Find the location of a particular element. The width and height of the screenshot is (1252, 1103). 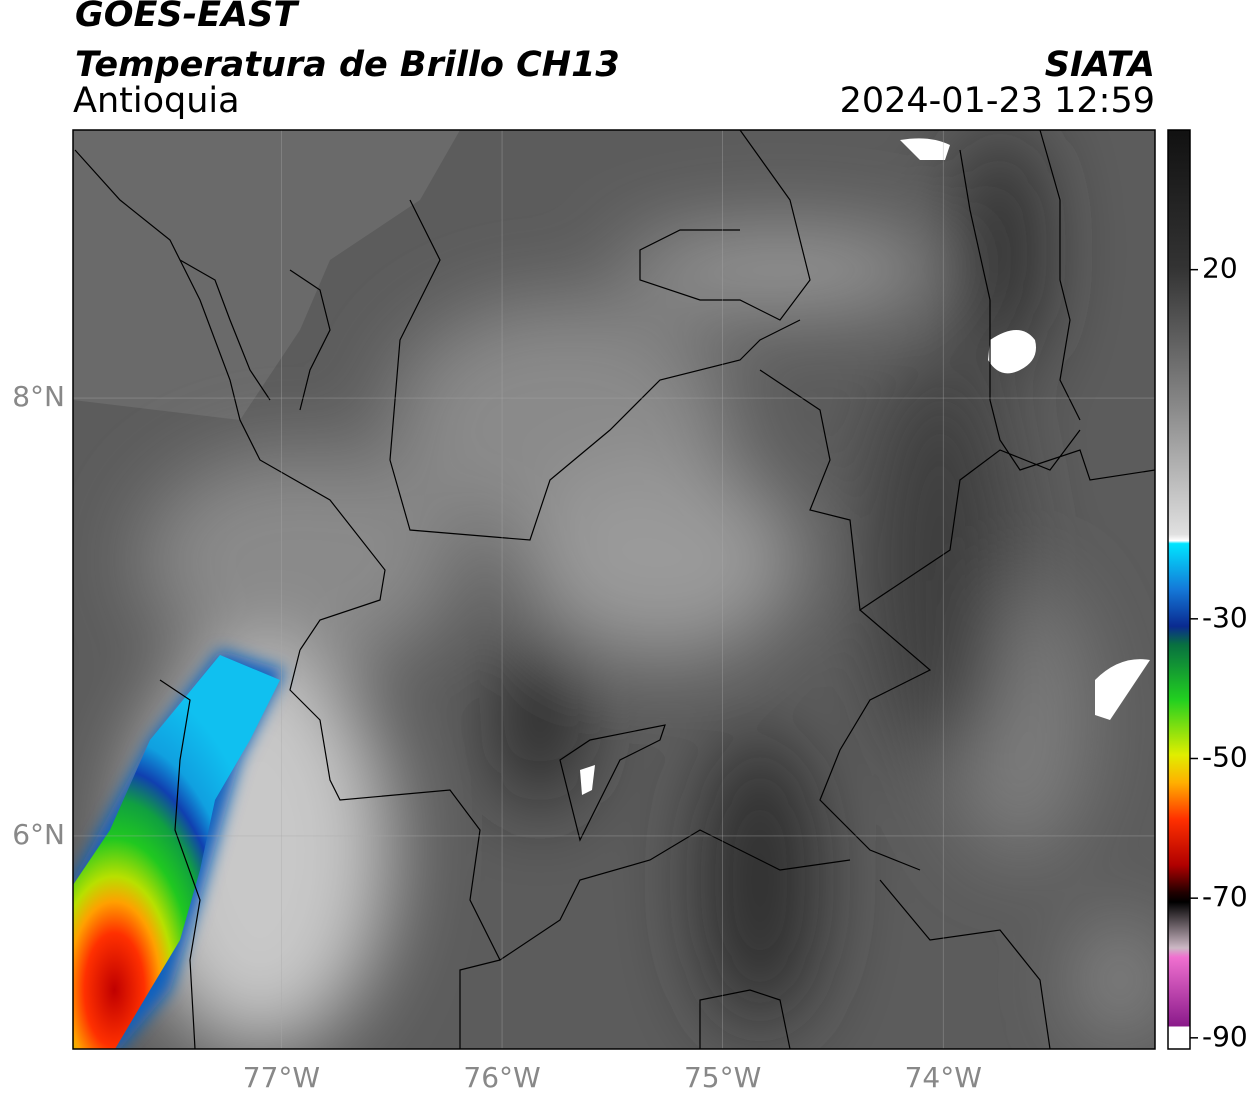

x-tick-label: 74°W is located at coordinates (943, 1077).